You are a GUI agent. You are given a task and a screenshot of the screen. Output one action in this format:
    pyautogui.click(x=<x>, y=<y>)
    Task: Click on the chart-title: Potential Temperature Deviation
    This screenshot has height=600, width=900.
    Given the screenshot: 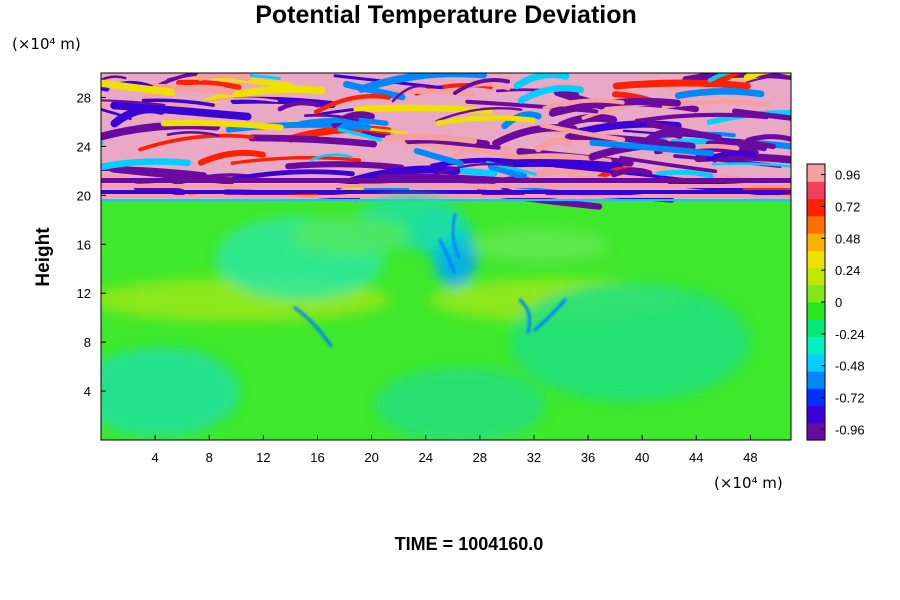 What is the action you would take?
    pyautogui.click(x=446, y=15)
    